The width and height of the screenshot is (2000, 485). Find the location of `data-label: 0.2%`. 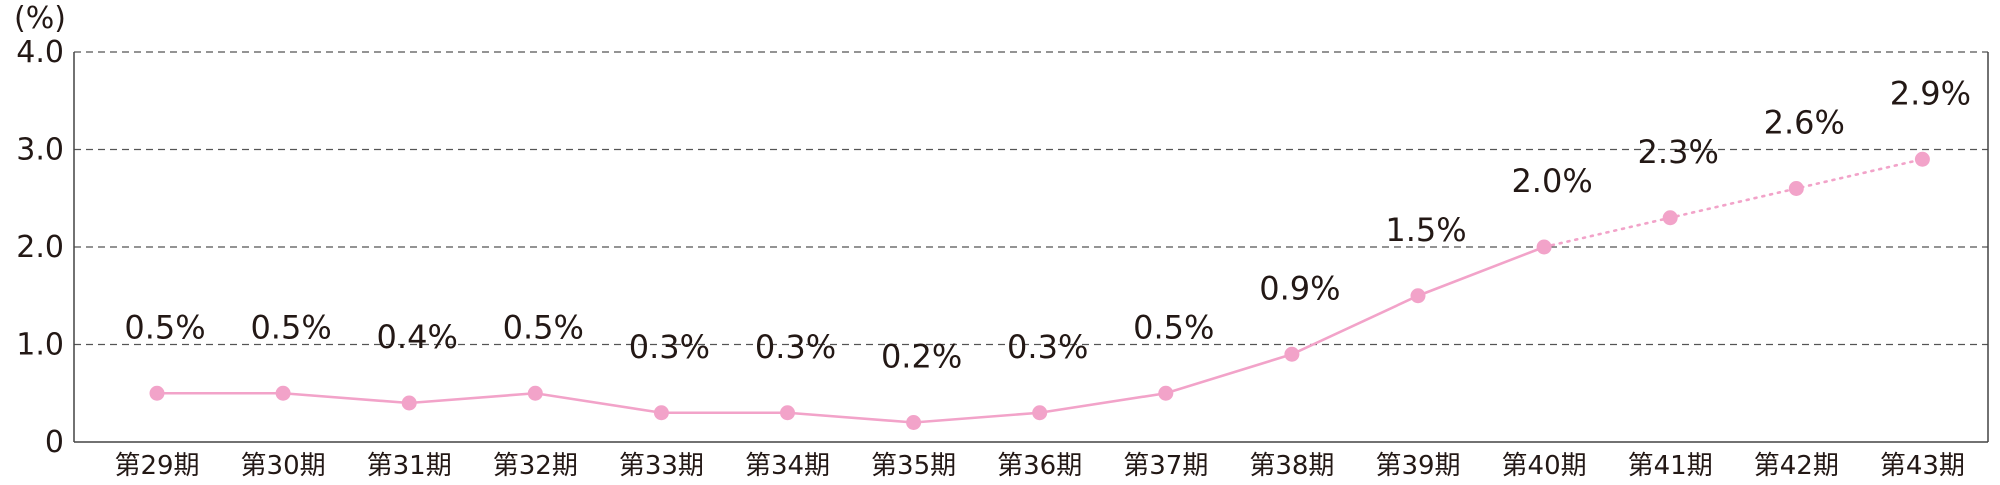

data-label: 0.2% is located at coordinates (921, 357).